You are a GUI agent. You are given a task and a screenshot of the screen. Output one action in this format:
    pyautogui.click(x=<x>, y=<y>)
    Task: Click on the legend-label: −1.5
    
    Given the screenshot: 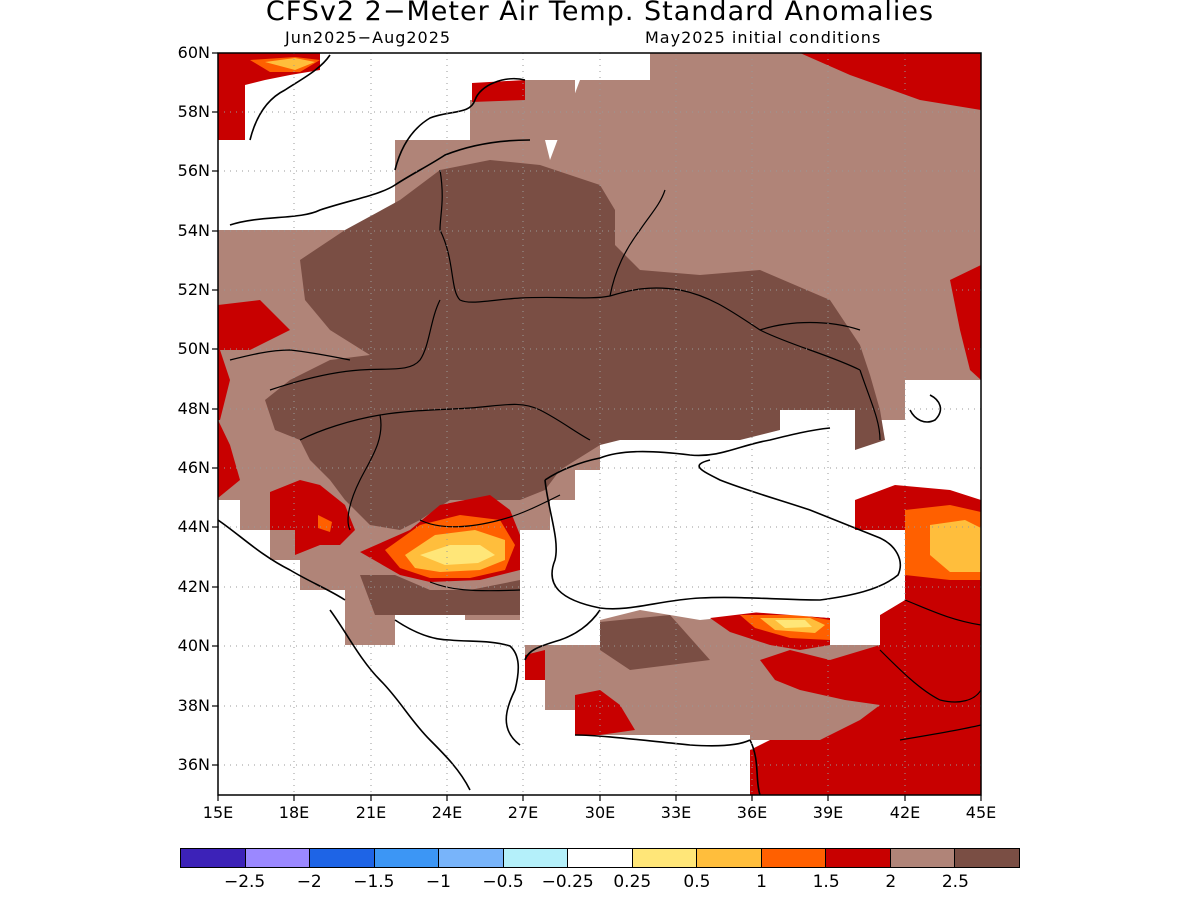 What is the action you would take?
    pyautogui.click(x=374, y=882)
    